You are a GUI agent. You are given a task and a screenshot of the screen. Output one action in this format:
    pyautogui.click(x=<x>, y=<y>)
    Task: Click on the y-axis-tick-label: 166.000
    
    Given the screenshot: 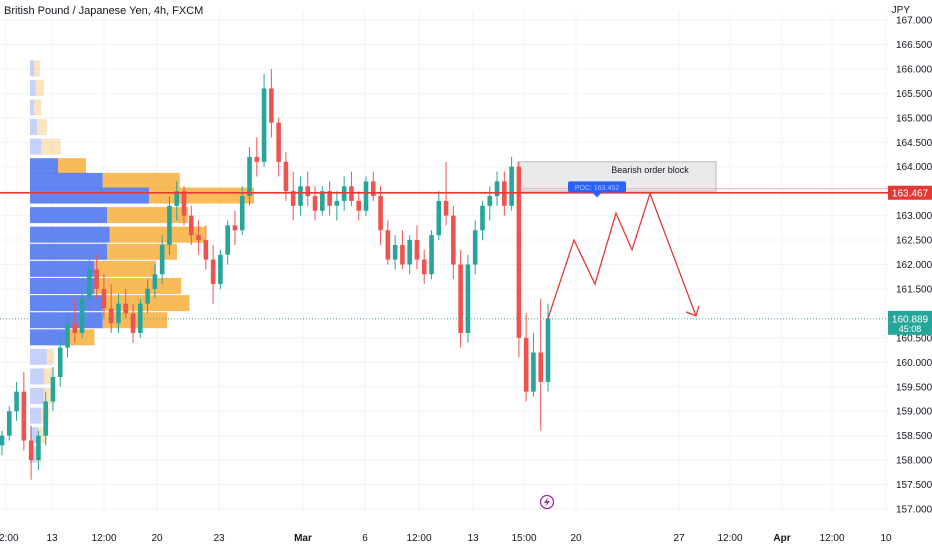 What is the action you would take?
    pyautogui.click(x=914, y=69)
    